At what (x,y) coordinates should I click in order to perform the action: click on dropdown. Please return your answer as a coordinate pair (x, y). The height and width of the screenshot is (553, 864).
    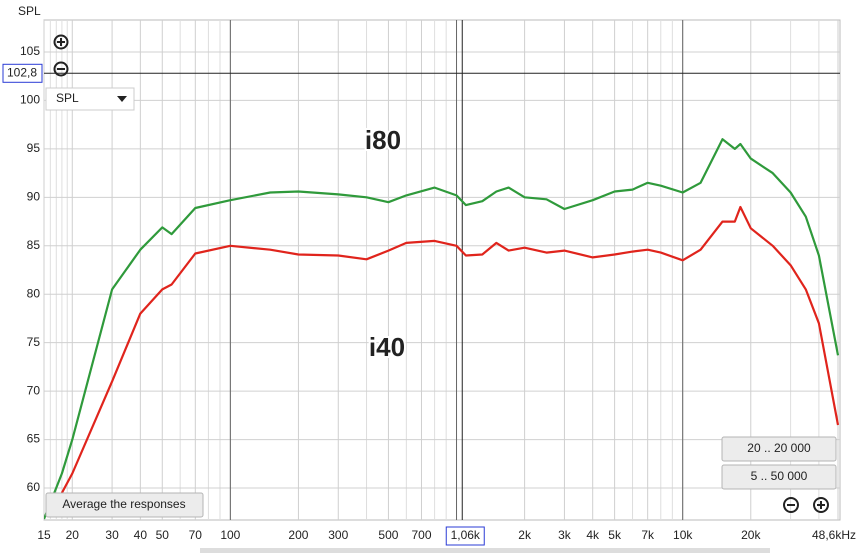
    Looking at the image, I should click on (90, 99).